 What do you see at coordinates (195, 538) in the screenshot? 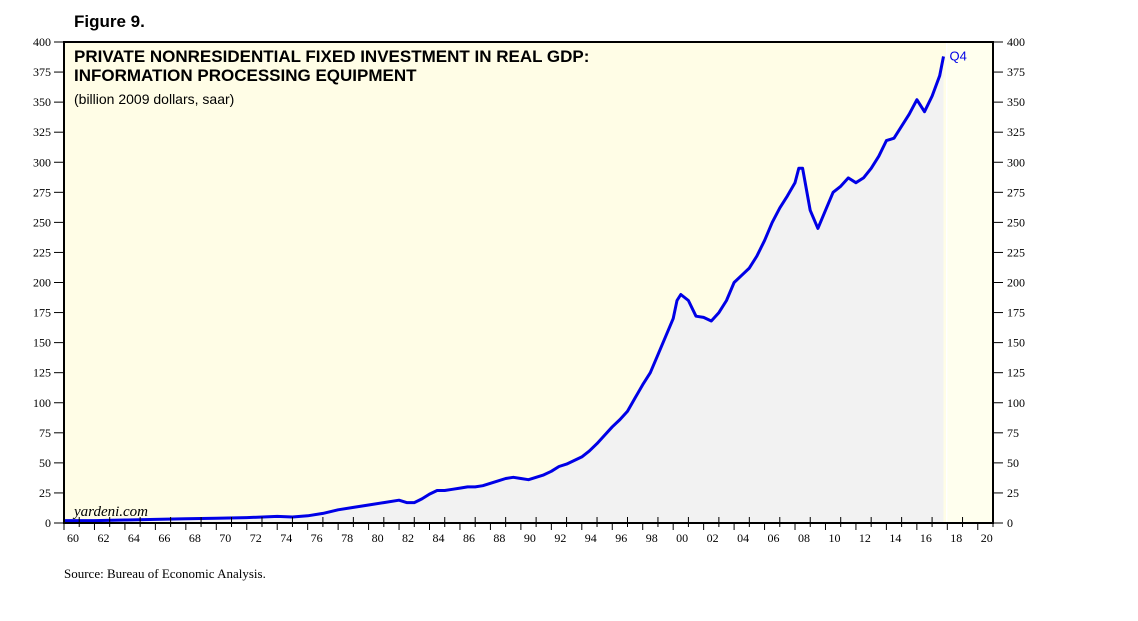
I see `x-tick-label-68: 68` at bounding box center [195, 538].